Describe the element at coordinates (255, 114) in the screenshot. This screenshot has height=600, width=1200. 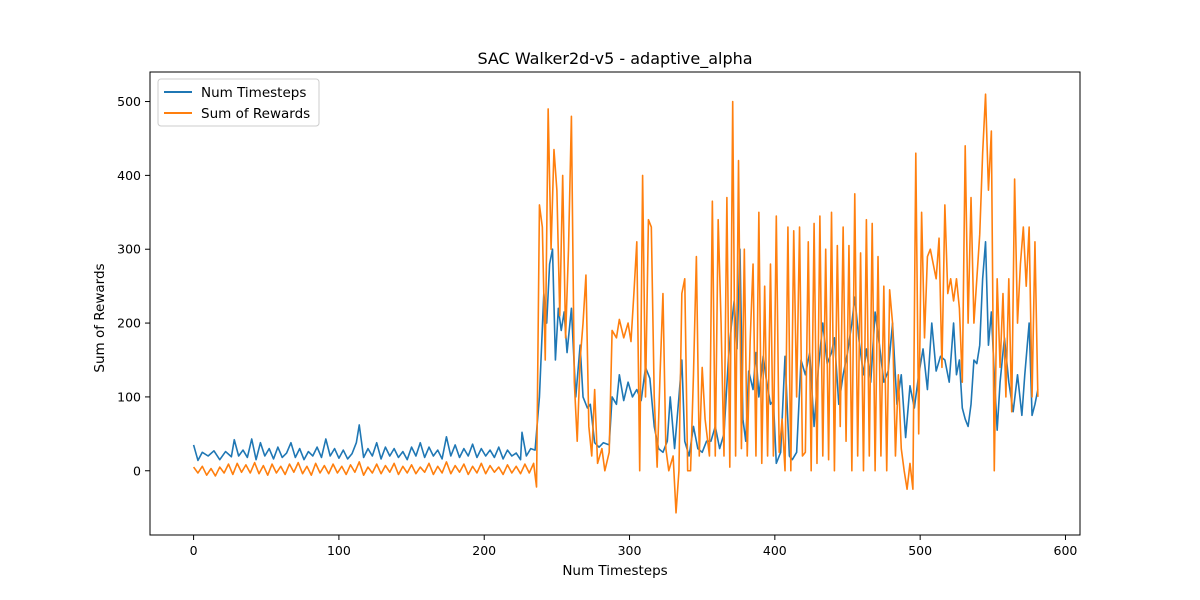
I see `legend-label: Sum of Rewards` at that location.